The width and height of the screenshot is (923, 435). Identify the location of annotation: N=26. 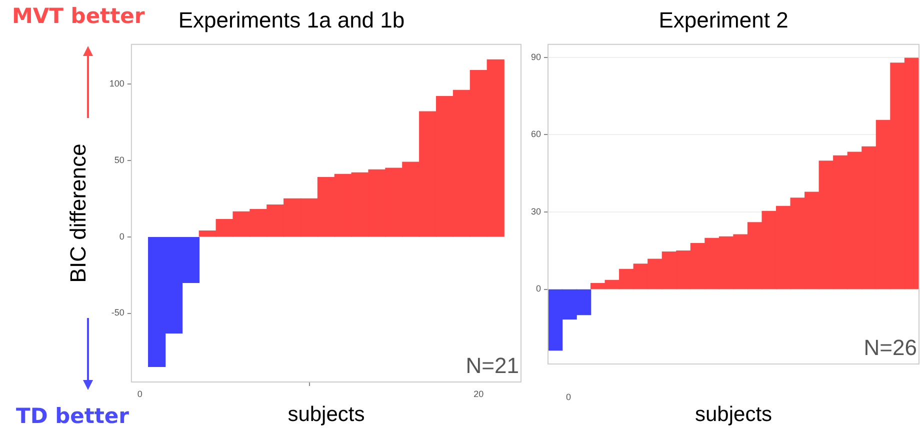
(890, 347).